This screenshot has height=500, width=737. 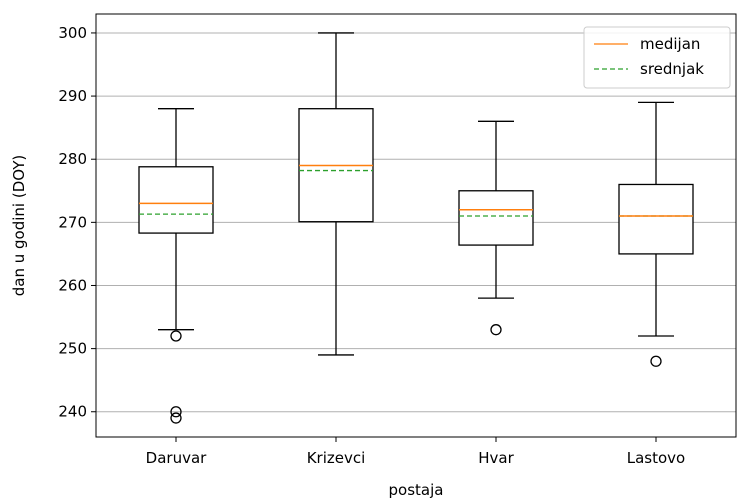 I want to click on y-axis-title: dan u godini (DOY), so click(x=19, y=226).